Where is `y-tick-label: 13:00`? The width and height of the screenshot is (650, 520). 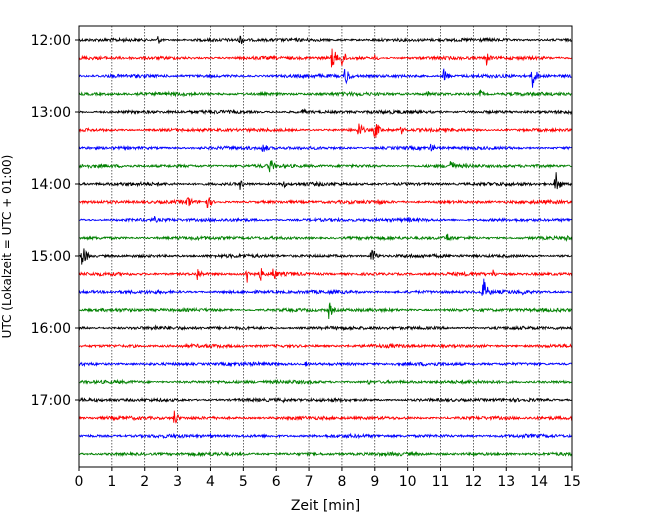 y-tick-label: 13:00 is located at coordinates (51, 113).